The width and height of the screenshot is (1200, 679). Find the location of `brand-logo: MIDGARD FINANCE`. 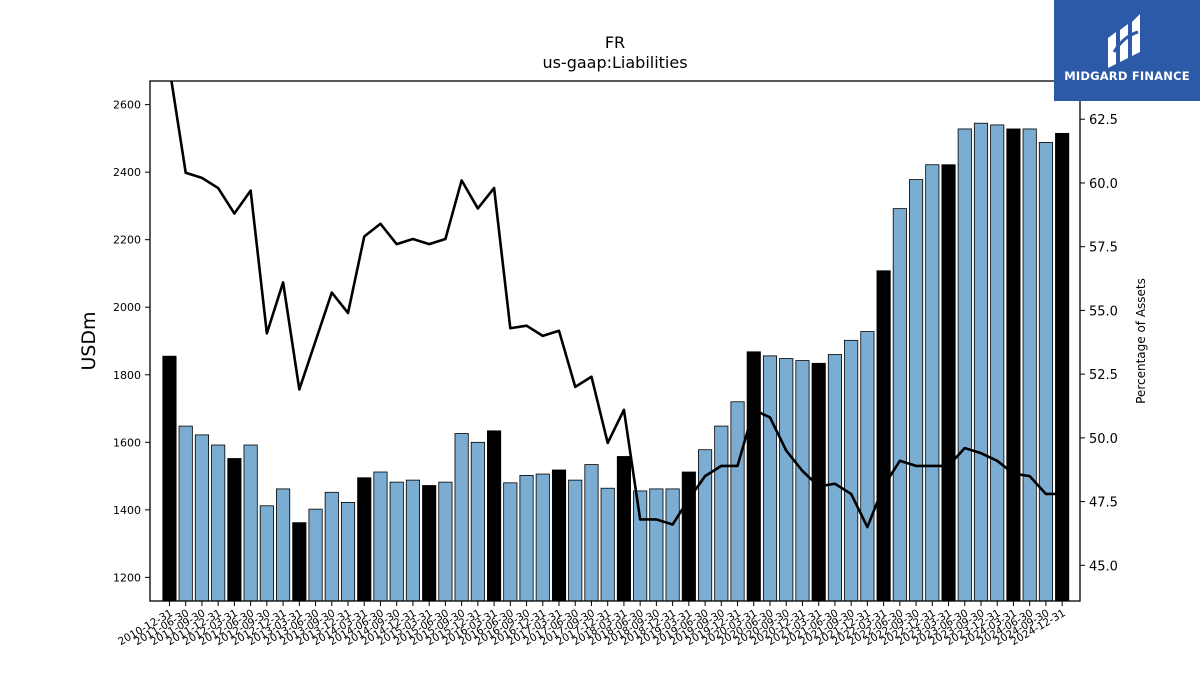

brand-logo: MIDGARD FINANCE is located at coordinates (1127, 50).